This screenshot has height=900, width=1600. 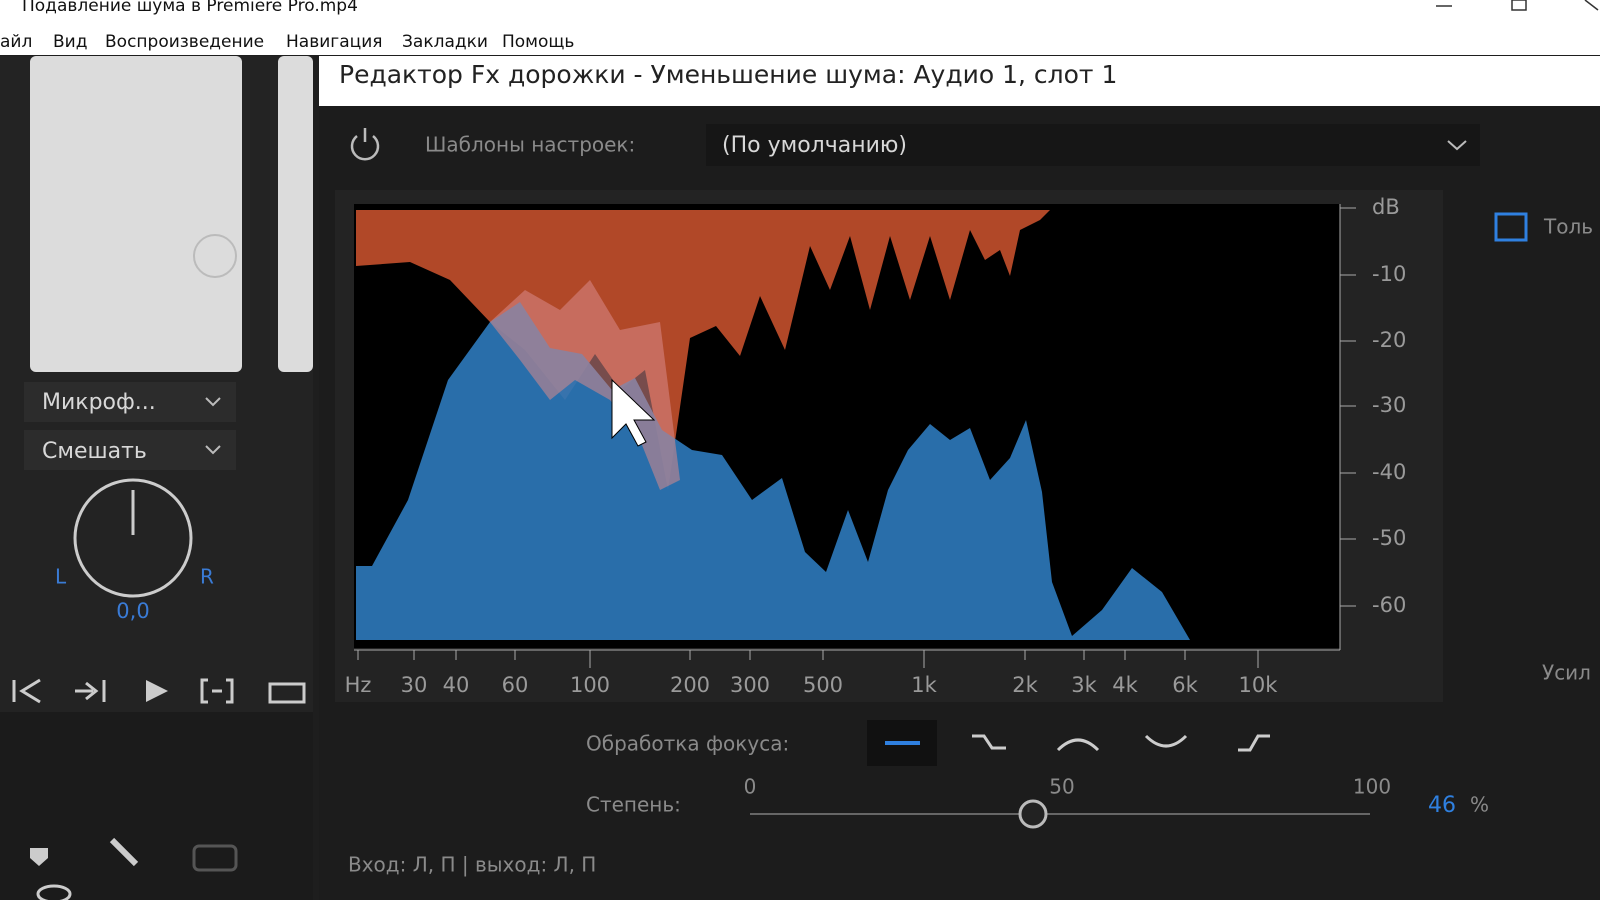 What do you see at coordinates (472, 865) in the screenshot?
I see `io-label: Вход: Л, П | выход: Л, П` at bounding box center [472, 865].